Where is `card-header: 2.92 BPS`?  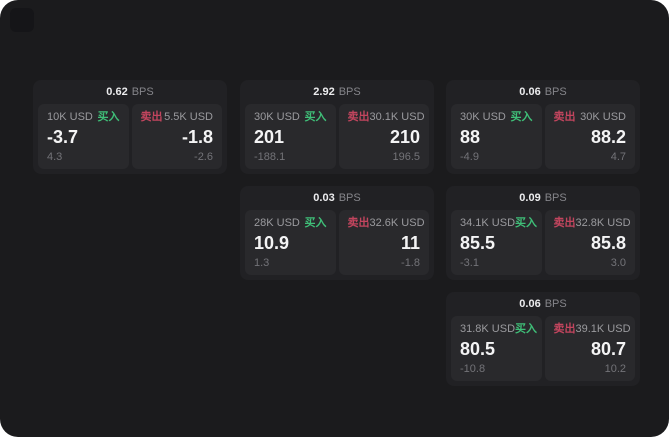
card-header: 2.92 BPS is located at coordinates (337, 92).